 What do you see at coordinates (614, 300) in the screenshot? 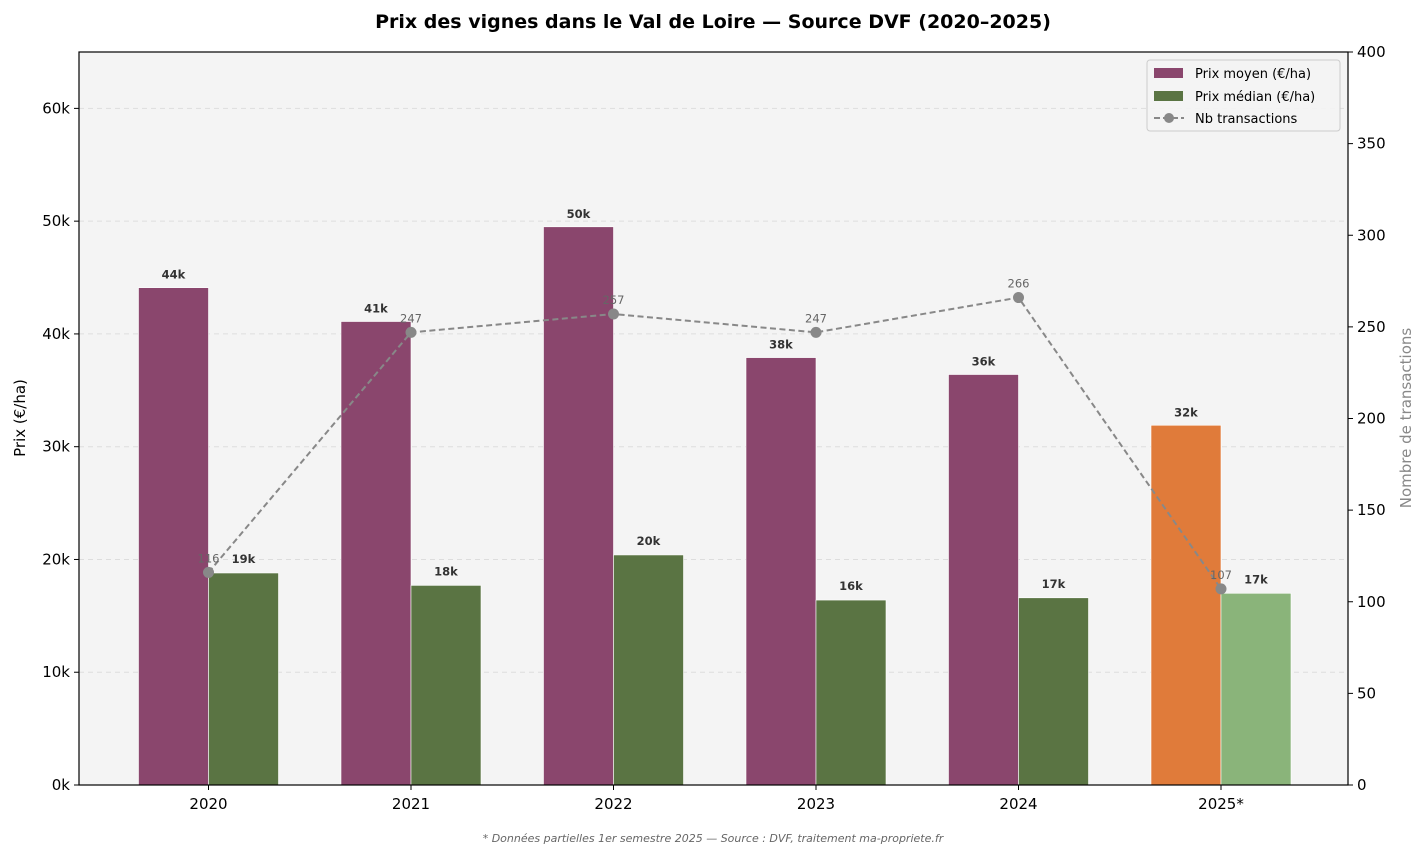
I see `transactions-label: 257` at bounding box center [614, 300].